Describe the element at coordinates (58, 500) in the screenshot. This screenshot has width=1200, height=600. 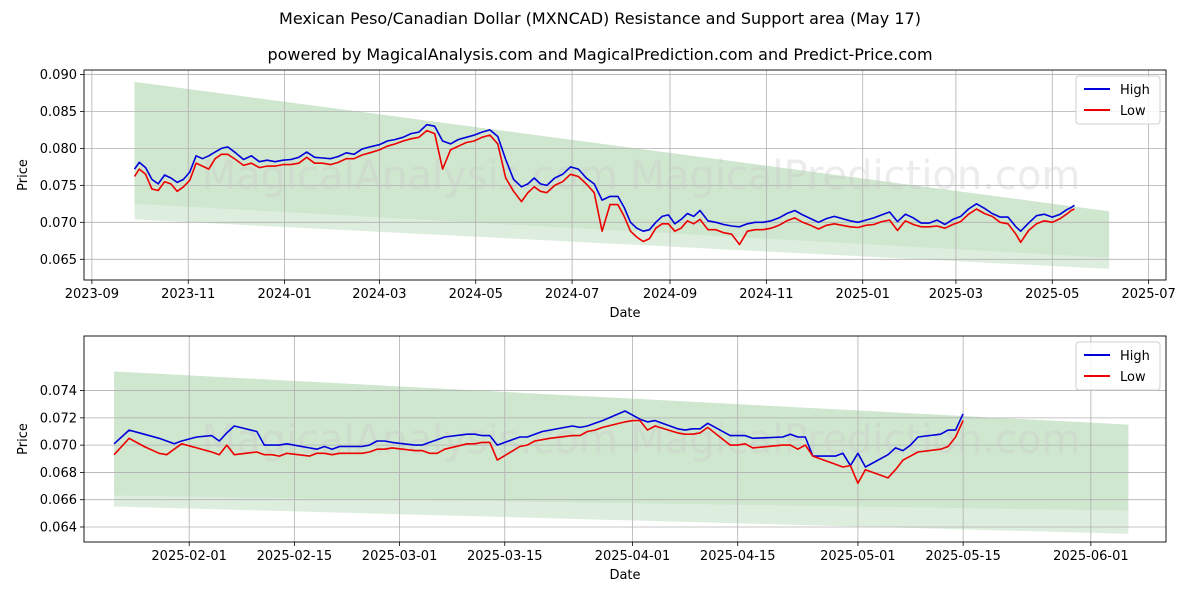
I see `y-tick-label: 0.066` at that location.